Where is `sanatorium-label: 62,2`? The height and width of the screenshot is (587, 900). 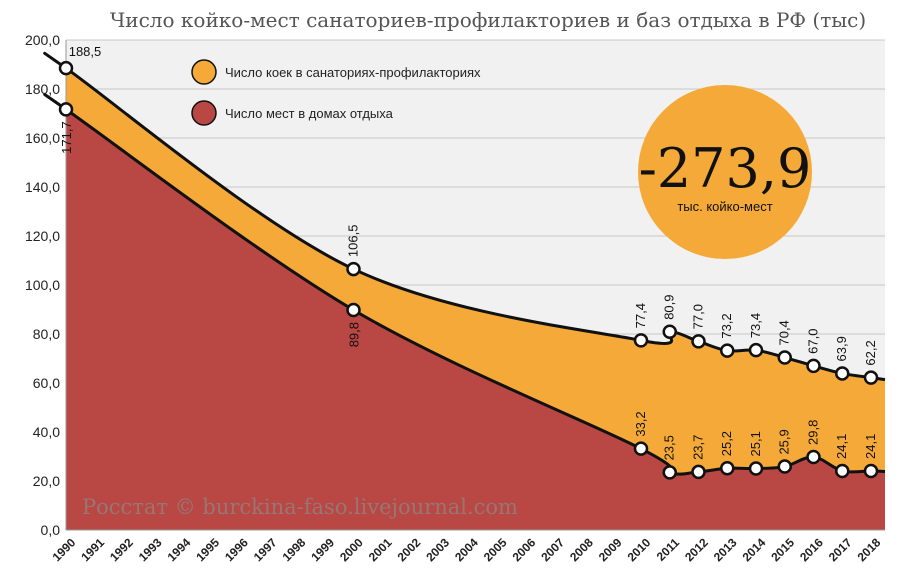
sanatorium-label: 62,2 is located at coordinates (870, 352).